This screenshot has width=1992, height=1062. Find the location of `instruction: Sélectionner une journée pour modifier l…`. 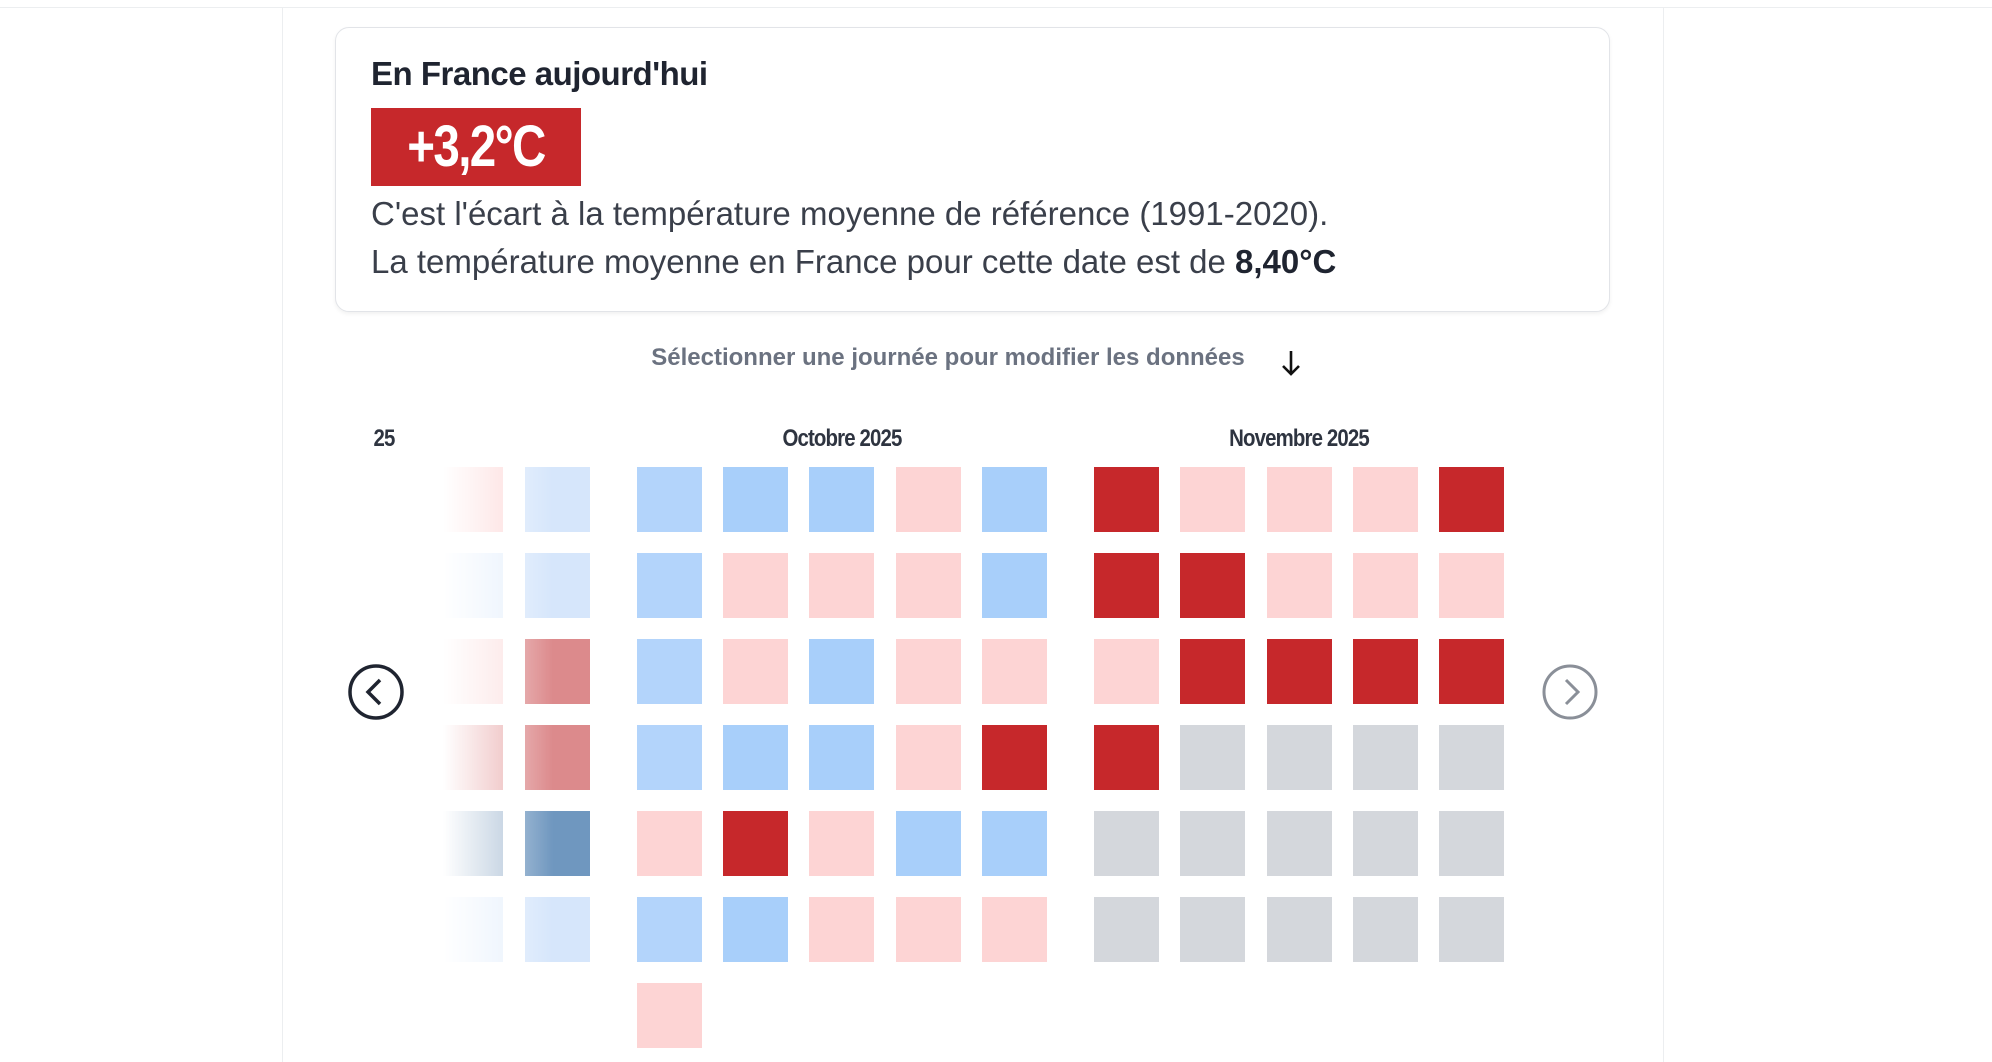

instruction: Sélectionner une journée pour modifier l… is located at coordinates (948, 357).